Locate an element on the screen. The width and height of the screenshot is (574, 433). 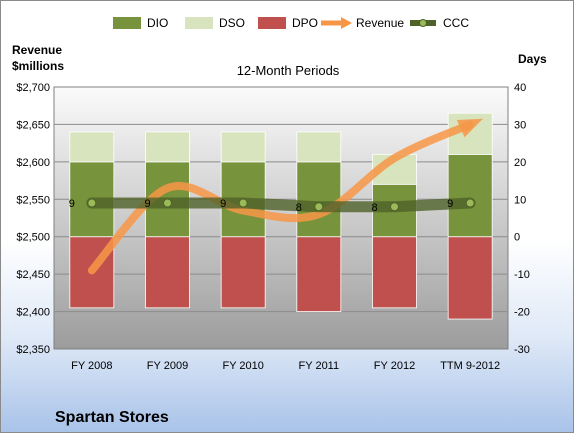
right-tick-label: 20 is located at coordinates (520, 163).